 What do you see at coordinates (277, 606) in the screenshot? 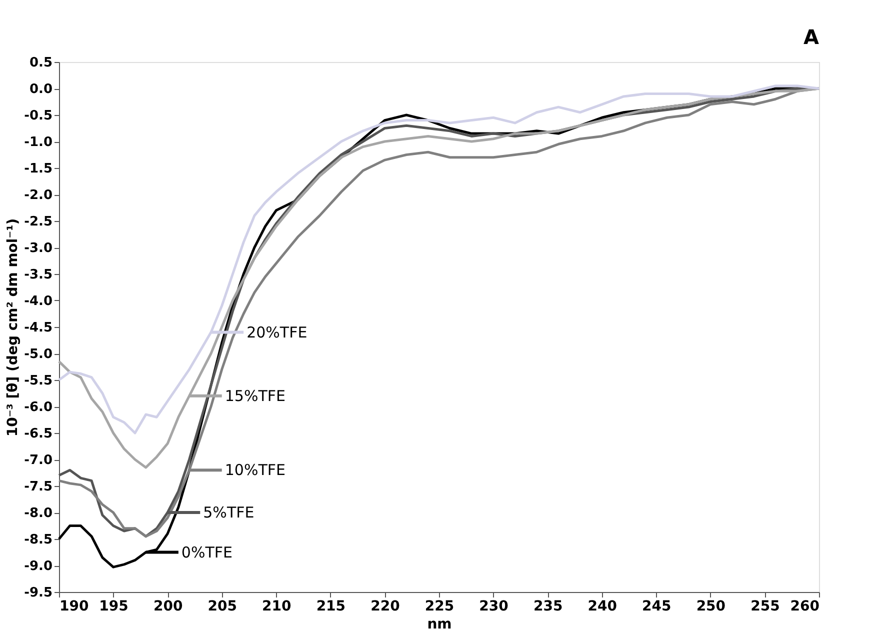
I see `x-tick-label: 210` at bounding box center [277, 606].